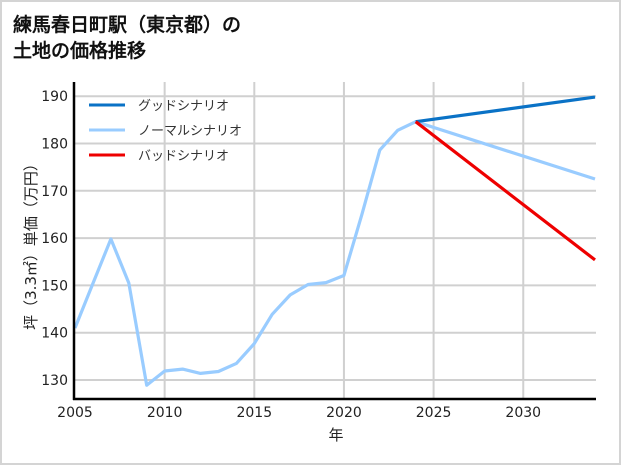  Describe the element at coordinates (335, 435) in the screenshot. I see `x-axis-label: 年` at that location.